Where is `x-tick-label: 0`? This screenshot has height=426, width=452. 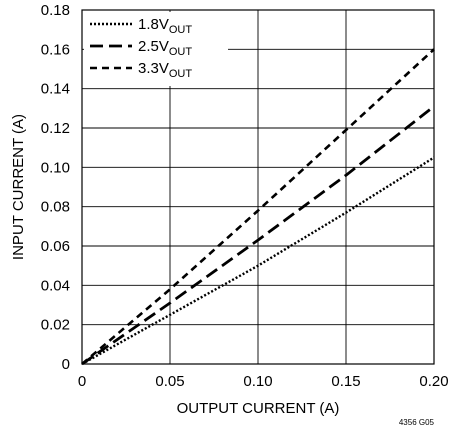 x-tick-label: 0 is located at coordinates (82, 381).